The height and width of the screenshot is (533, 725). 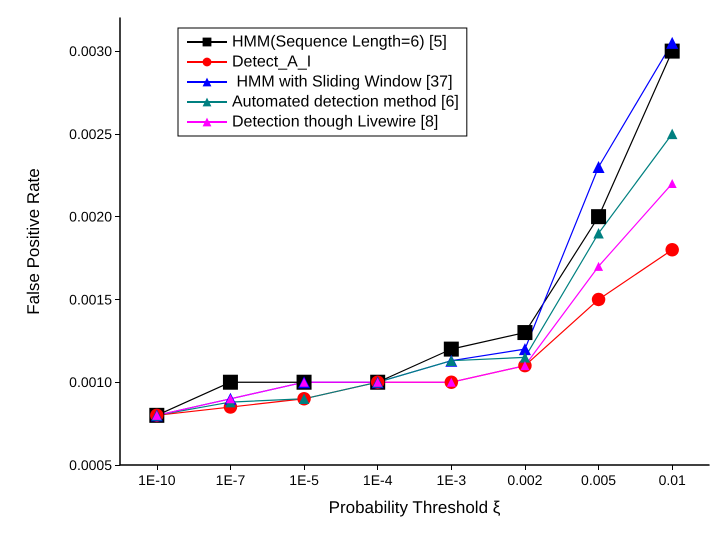 What do you see at coordinates (345, 102) in the screenshot?
I see `legend-label: Automated detection method [6]` at bounding box center [345, 102].